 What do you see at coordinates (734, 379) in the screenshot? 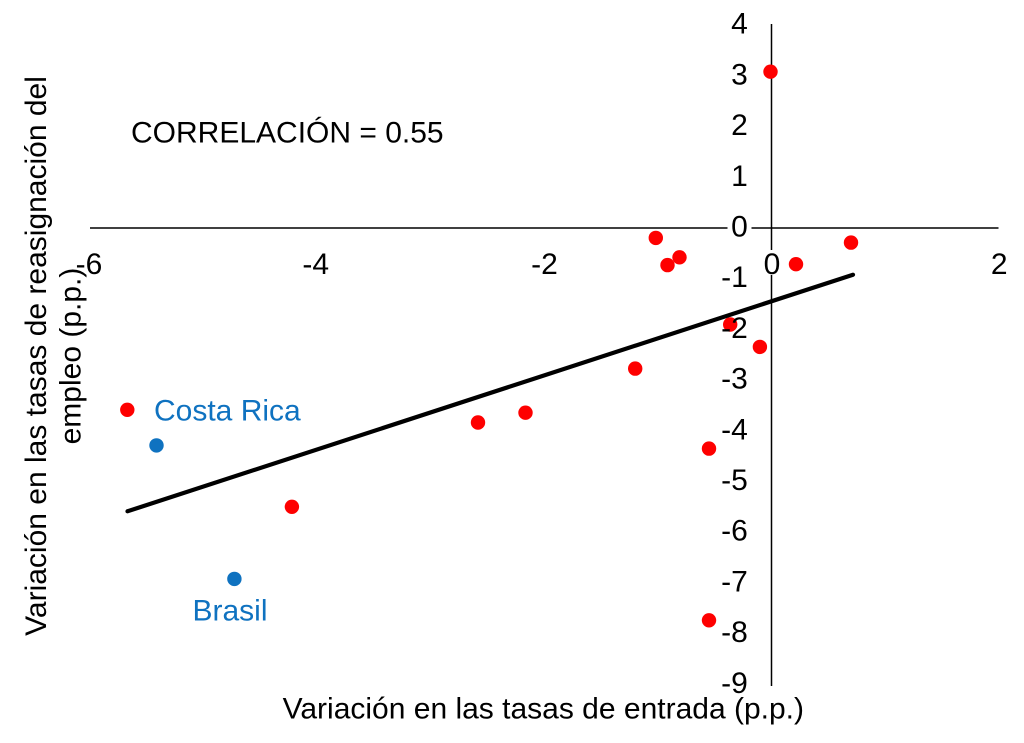
I see `svg-text: -3` at bounding box center [734, 379].